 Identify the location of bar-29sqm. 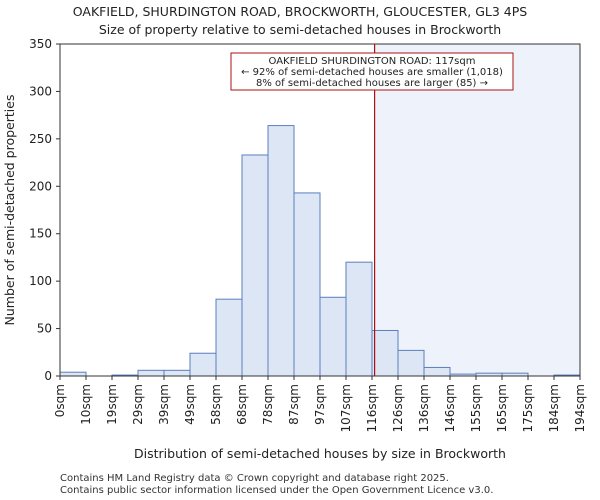
(151, 373).